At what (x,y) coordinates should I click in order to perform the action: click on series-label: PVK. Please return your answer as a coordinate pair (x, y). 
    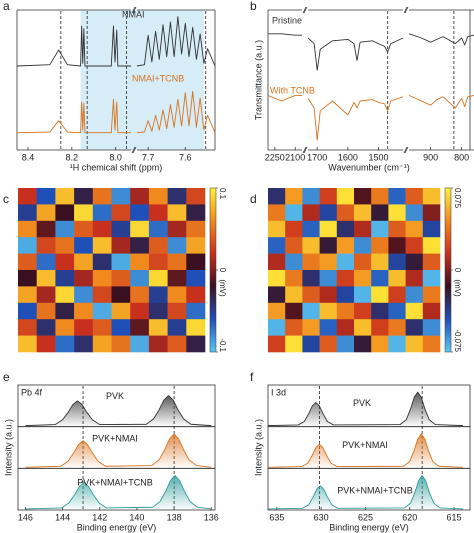
    Looking at the image, I should click on (115, 396).